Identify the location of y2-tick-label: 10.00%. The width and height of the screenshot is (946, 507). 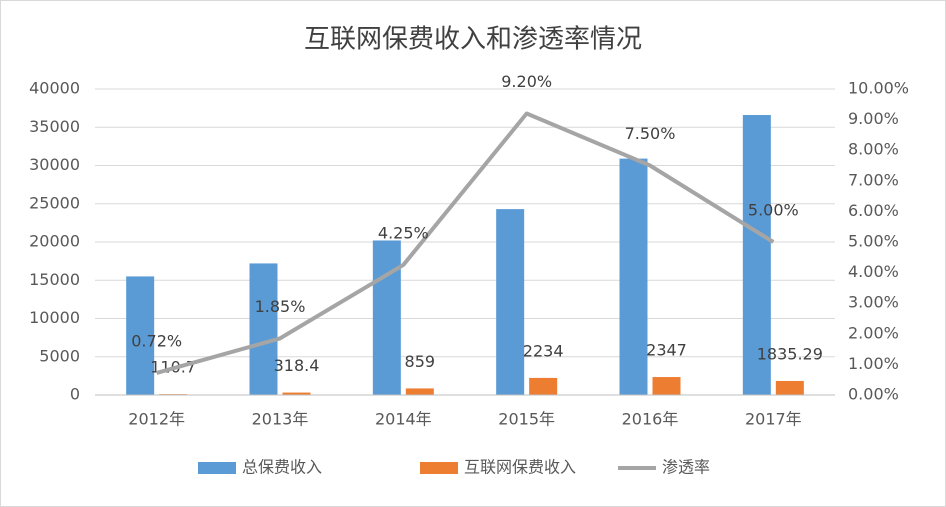
(878, 88).